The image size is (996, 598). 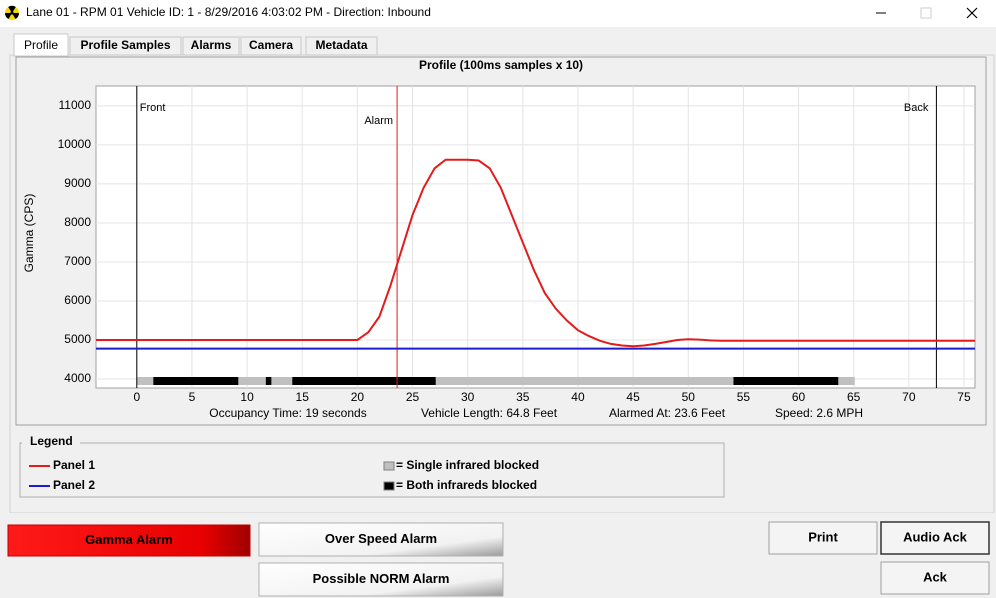 I want to click on x-tick-label: 45, so click(x=633, y=397).